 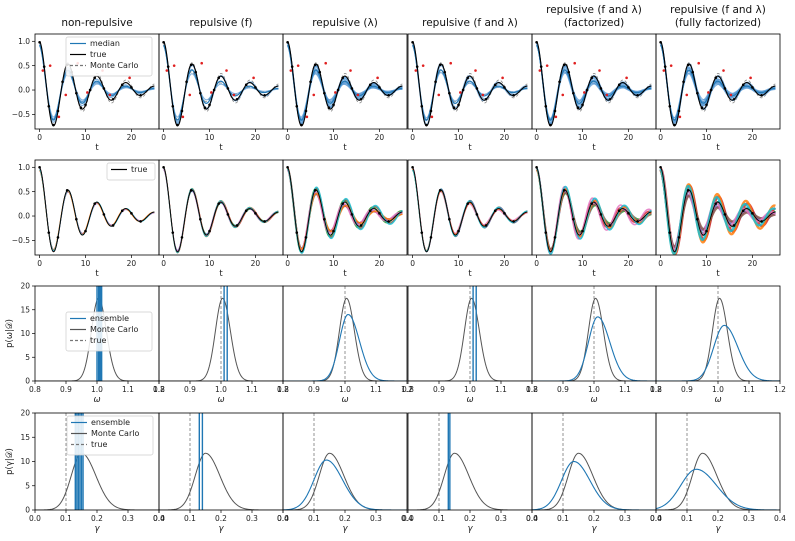 What do you see at coordinates (221, 210) in the screenshot?
I see `true-line` at bounding box center [221, 210].